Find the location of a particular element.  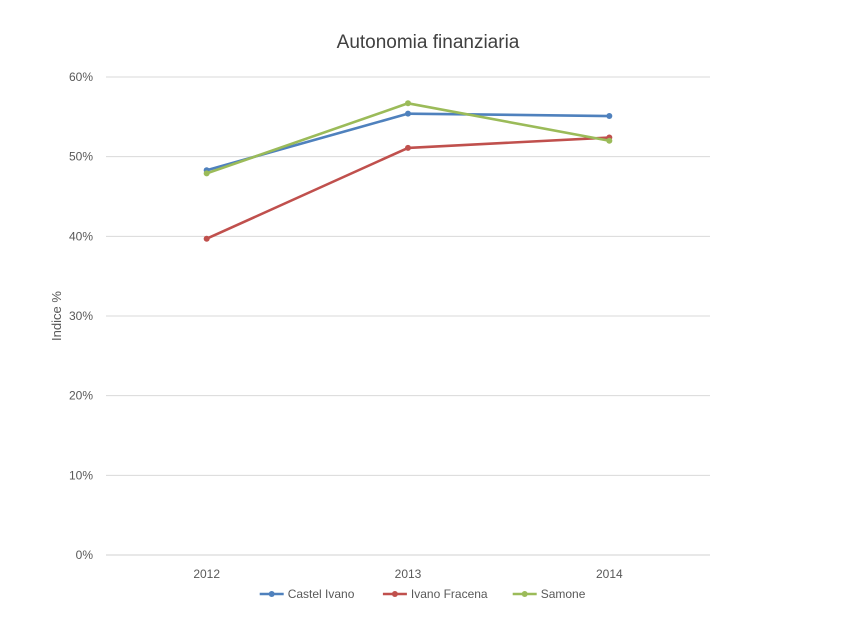

legend: Castel Ivano Ivano Fracena Samone is located at coordinates (422, 594).